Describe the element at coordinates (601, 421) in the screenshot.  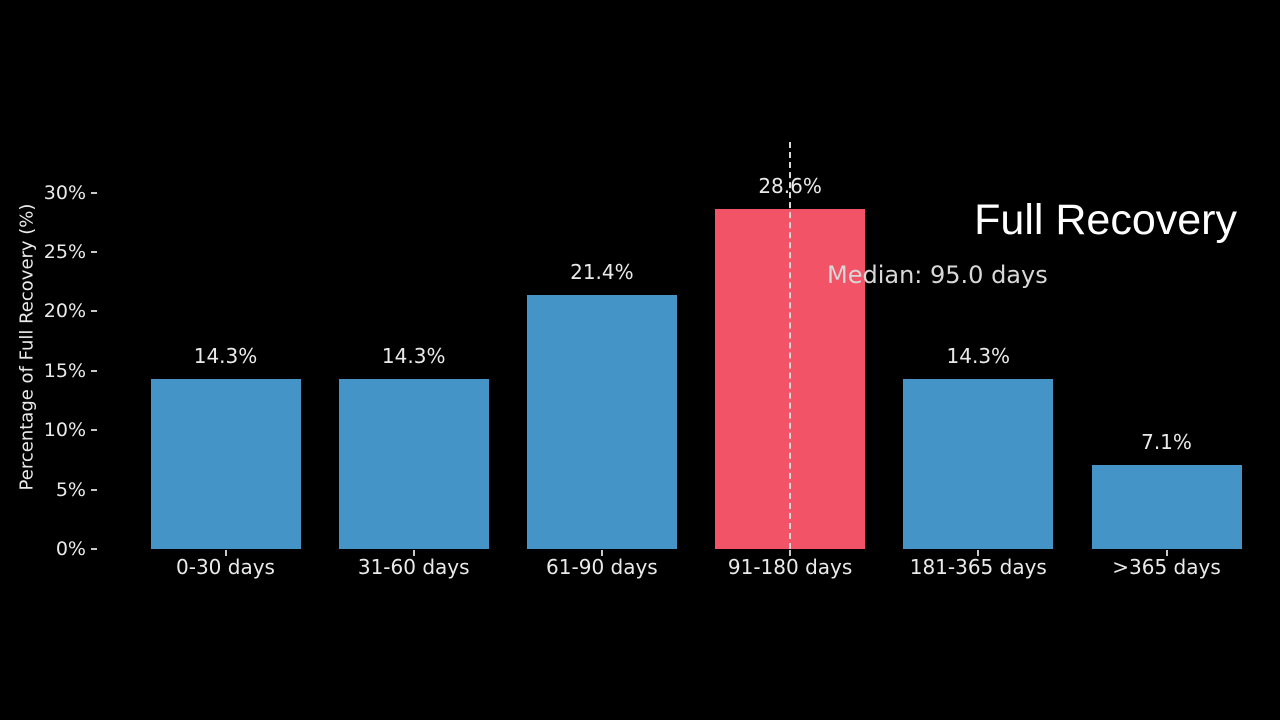
I see `bar-61-90-days` at that location.